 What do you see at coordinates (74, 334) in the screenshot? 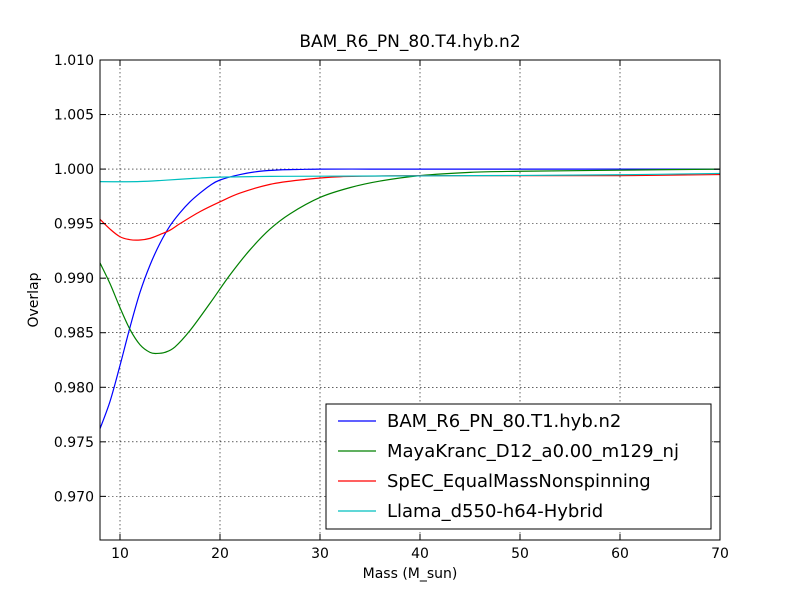
I see `y-tick-label: 0.985` at bounding box center [74, 334].